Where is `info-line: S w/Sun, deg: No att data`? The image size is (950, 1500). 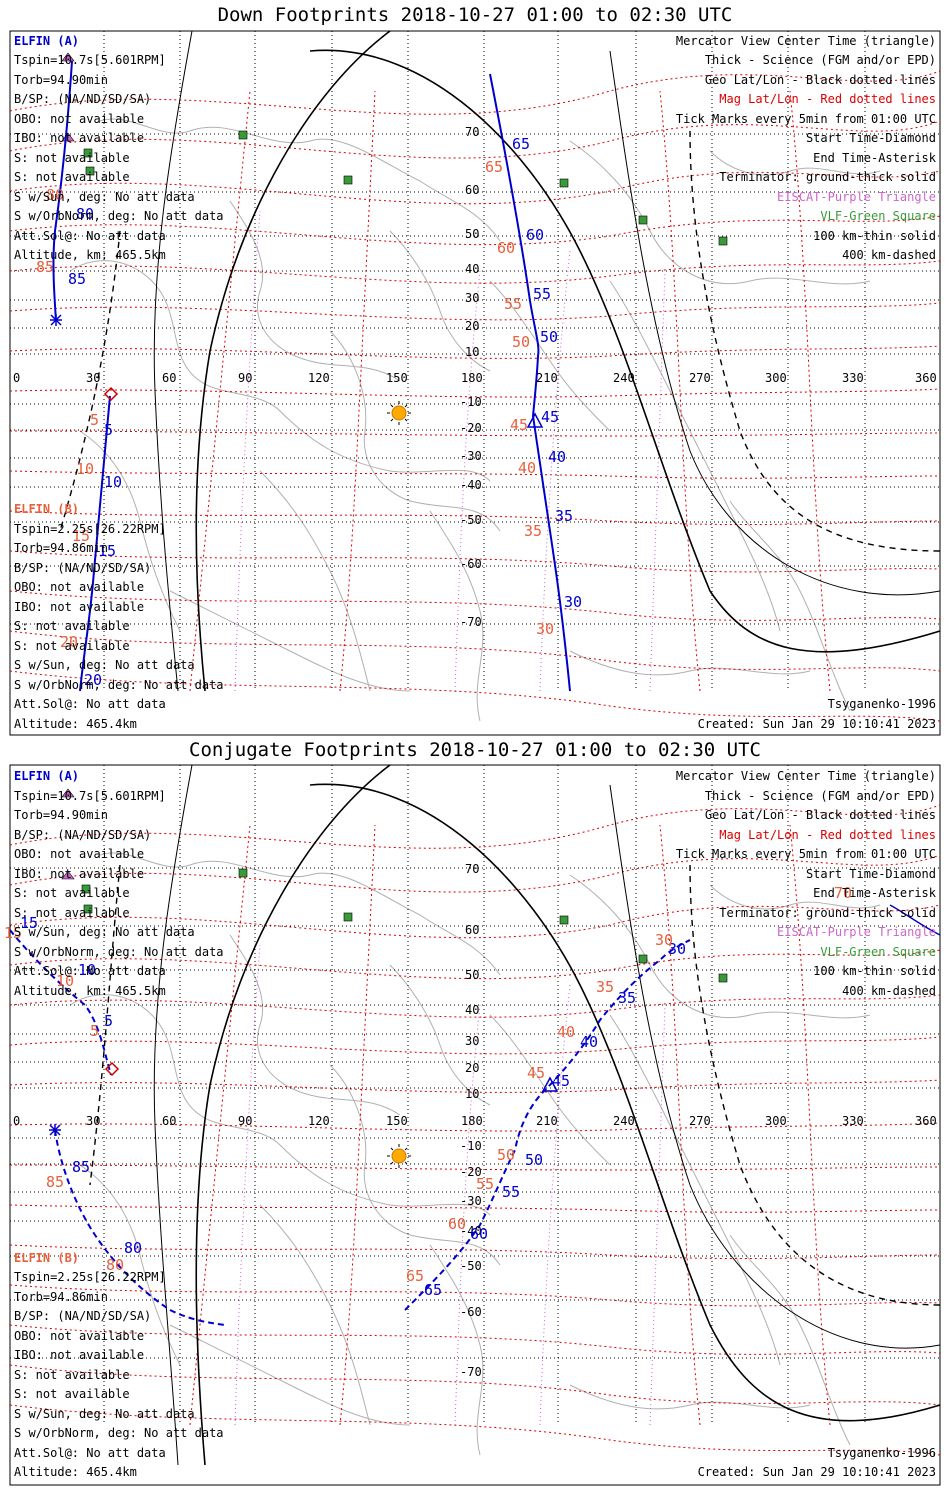
info-line: S w/Sun, deg: No att data is located at coordinates (104, 932).